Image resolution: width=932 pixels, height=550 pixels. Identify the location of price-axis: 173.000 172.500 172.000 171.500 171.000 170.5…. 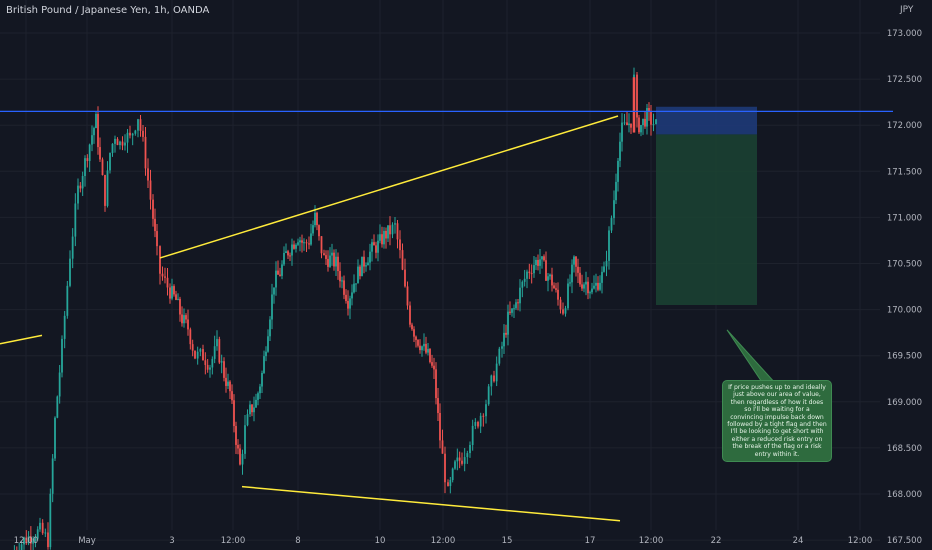
(904, 287).